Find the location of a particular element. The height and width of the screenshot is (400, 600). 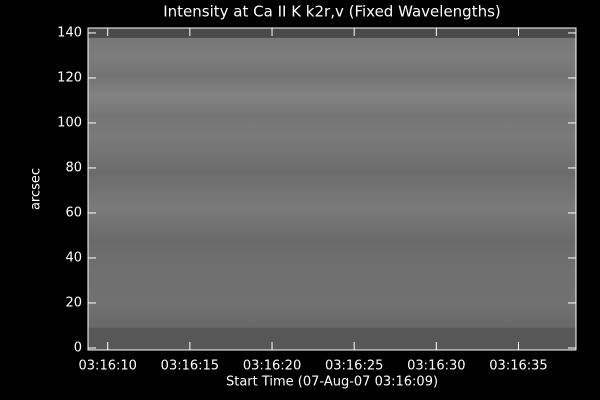

y-tick-label: 40 is located at coordinates (73, 257).